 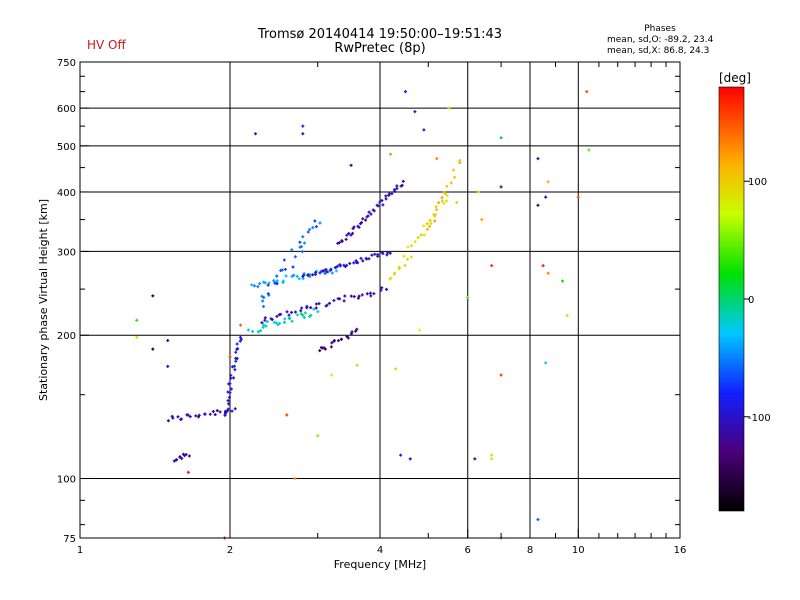 What do you see at coordinates (66, 109) in the screenshot?
I see `y-tick-label: 600` at bounding box center [66, 109].